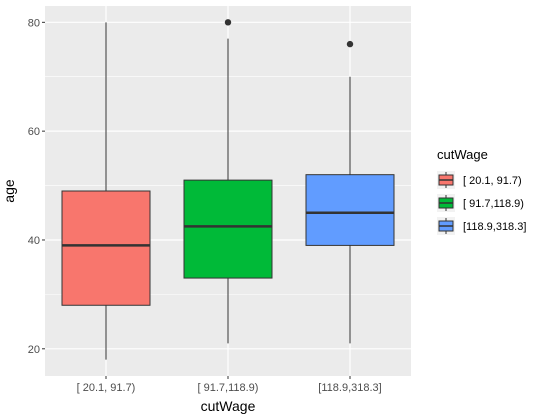 This screenshot has height=420, width=551. I want to click on legend-label: [ 20.1, 91.7), so click(492, 181).